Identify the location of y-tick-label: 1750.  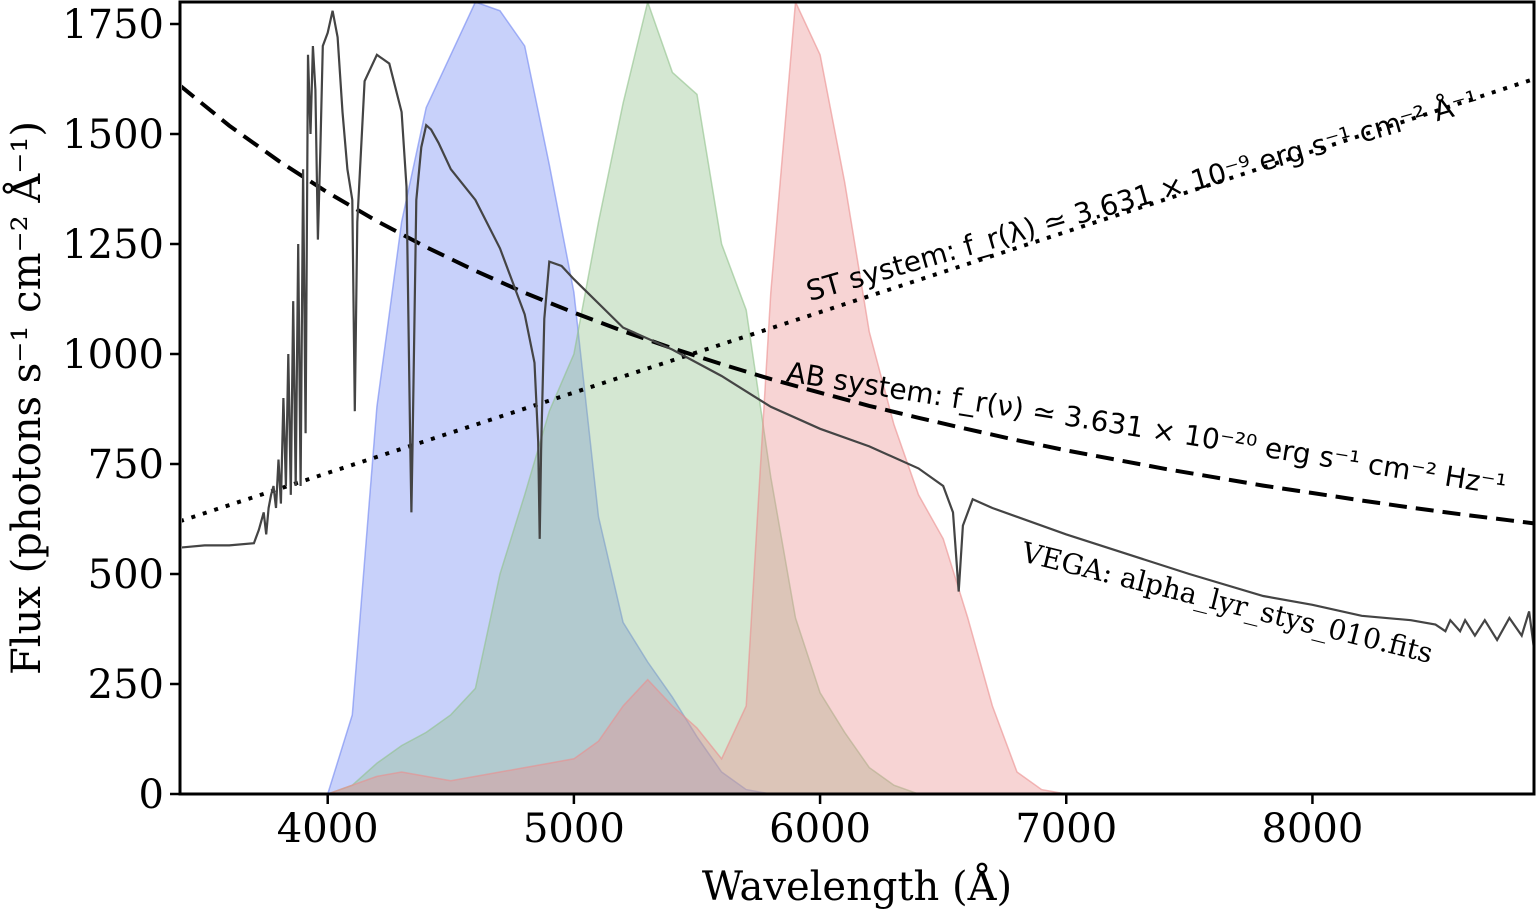
(113, 25).